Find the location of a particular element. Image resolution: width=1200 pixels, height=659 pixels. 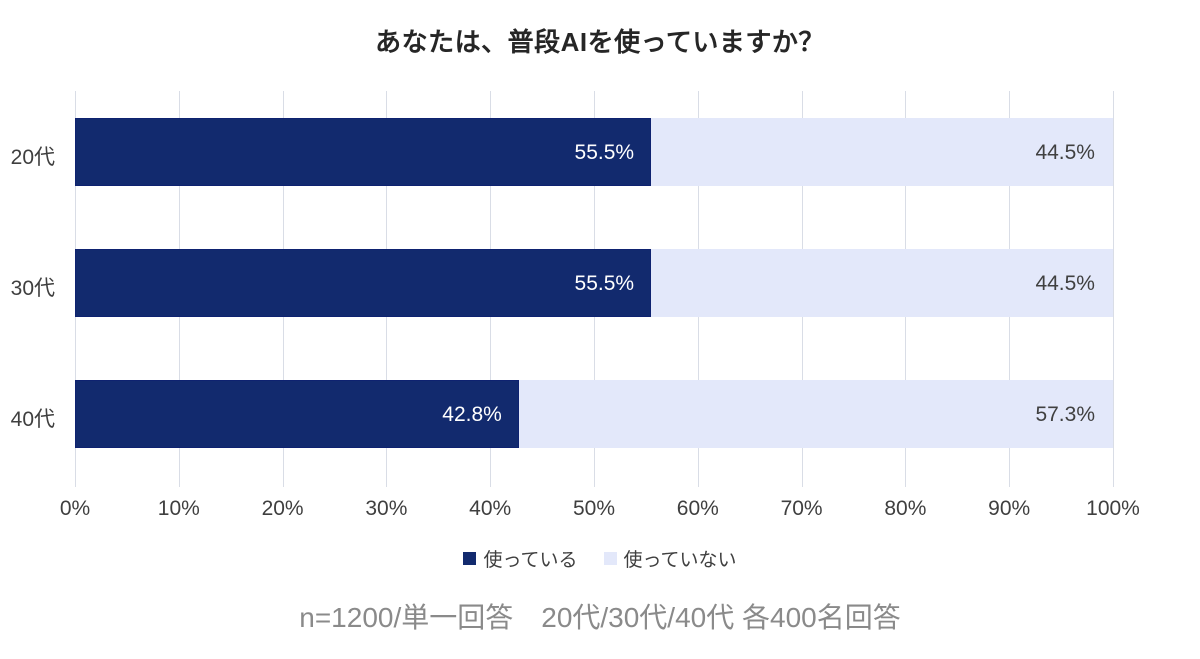

y-axis-label-20dai: 20代 is located at coordinates (32, 157).